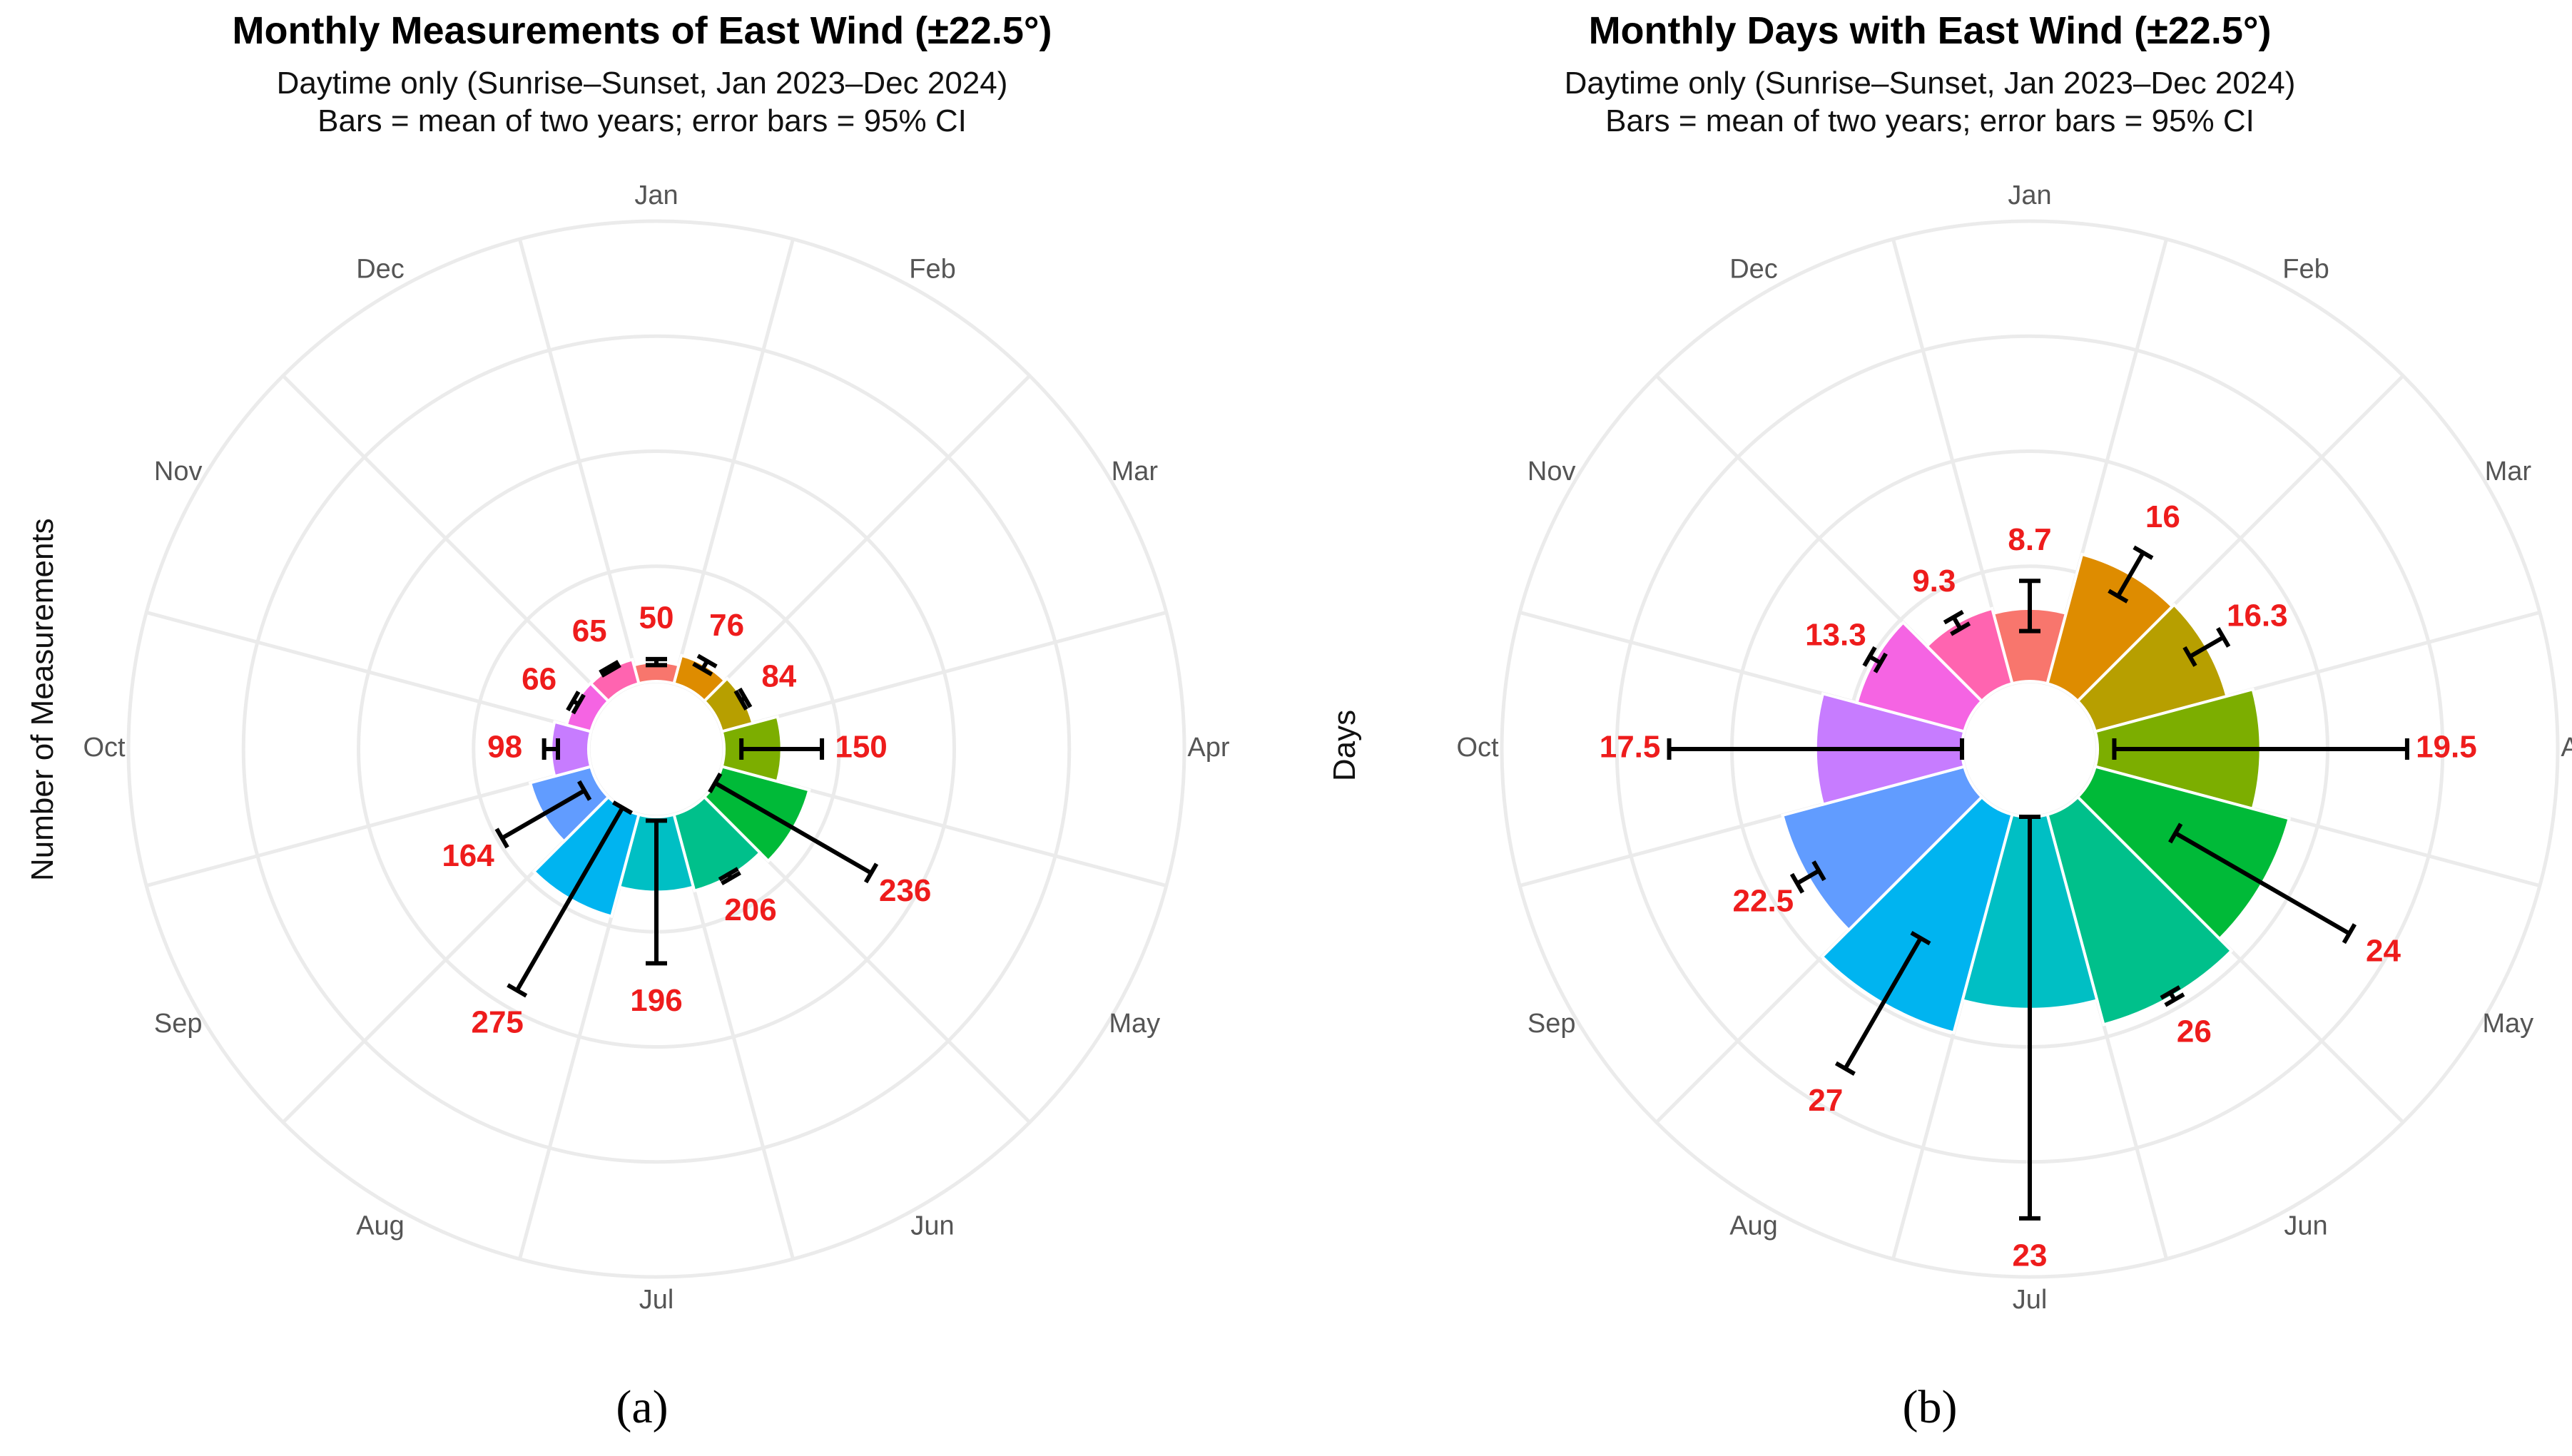  I want to click on value-label-jan: 50, so click(656, 617).